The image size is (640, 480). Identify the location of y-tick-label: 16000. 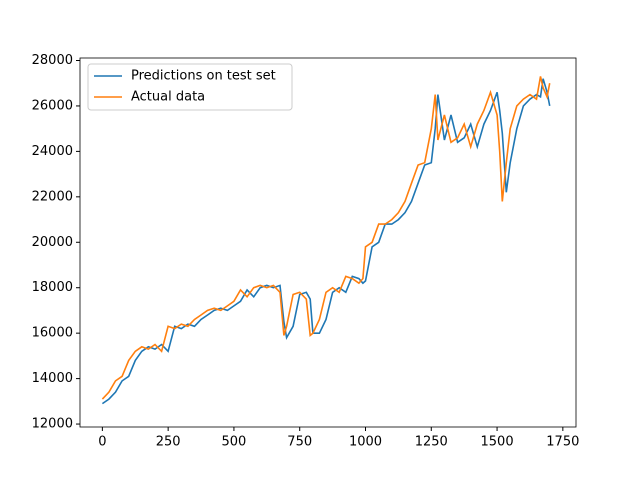
(52, 333).